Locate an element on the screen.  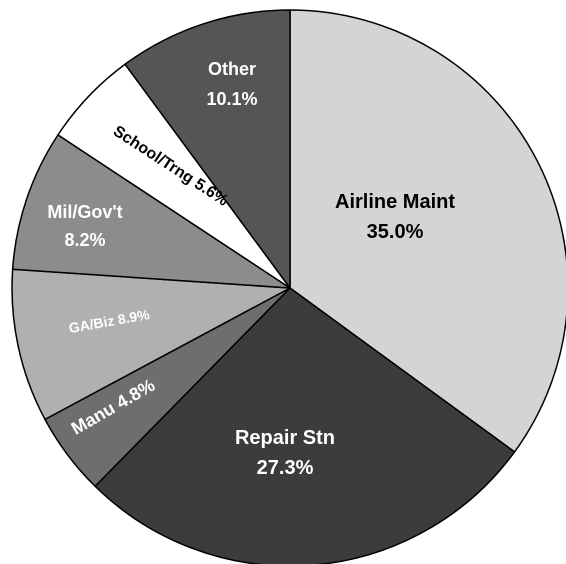
pie-slice-other is located at coordinates (207, 149).